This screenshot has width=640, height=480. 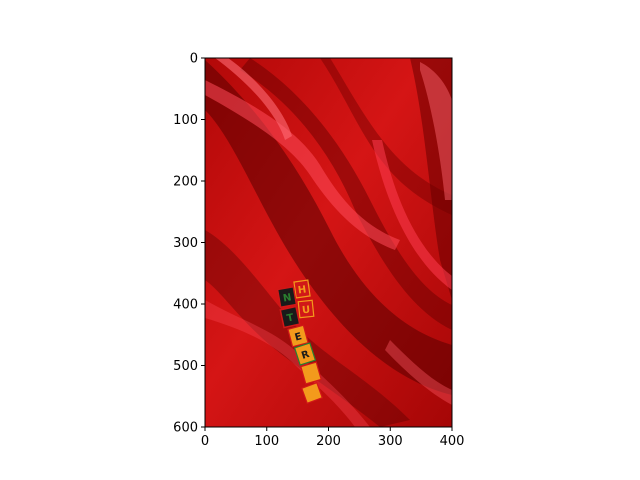 What do you see at coordinates (290, 318) in the screenshot?
I see `tile-letter: T` at bounding box center [290, 318].